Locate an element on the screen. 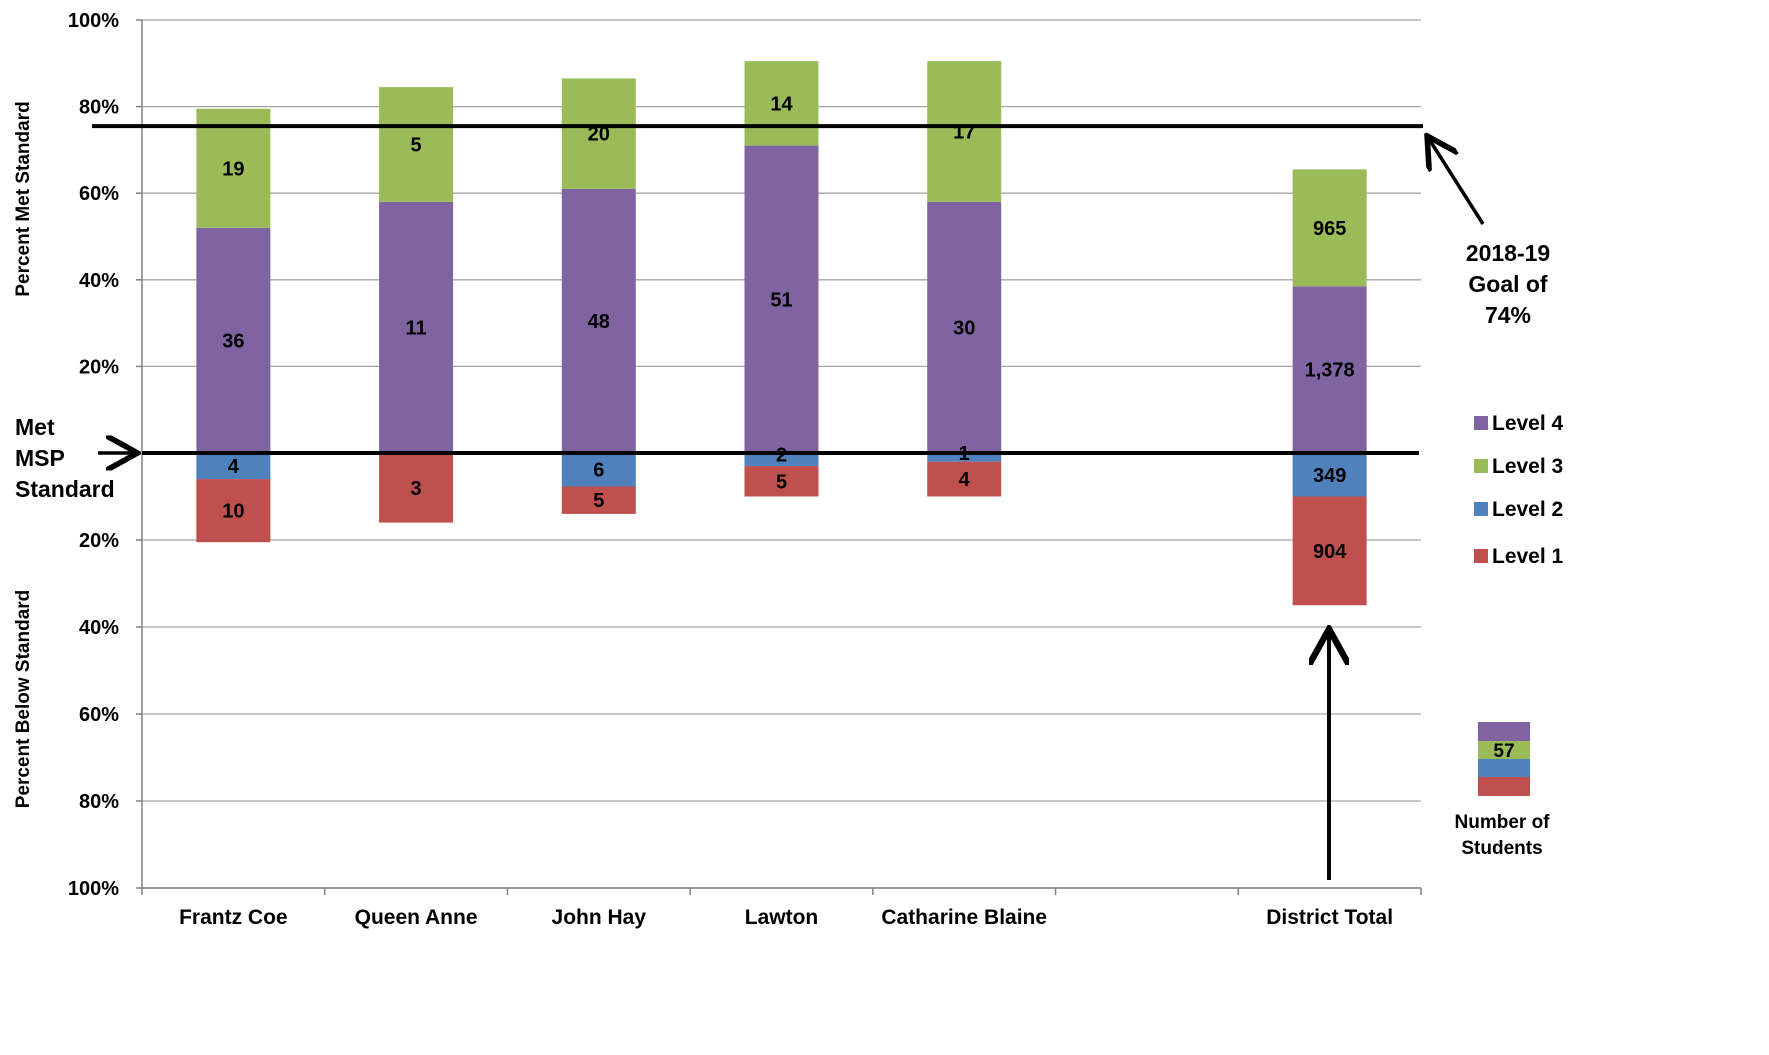 This screenshot has height=1055, width=1769. data-label: 17 is located at coordinates (964, 132).